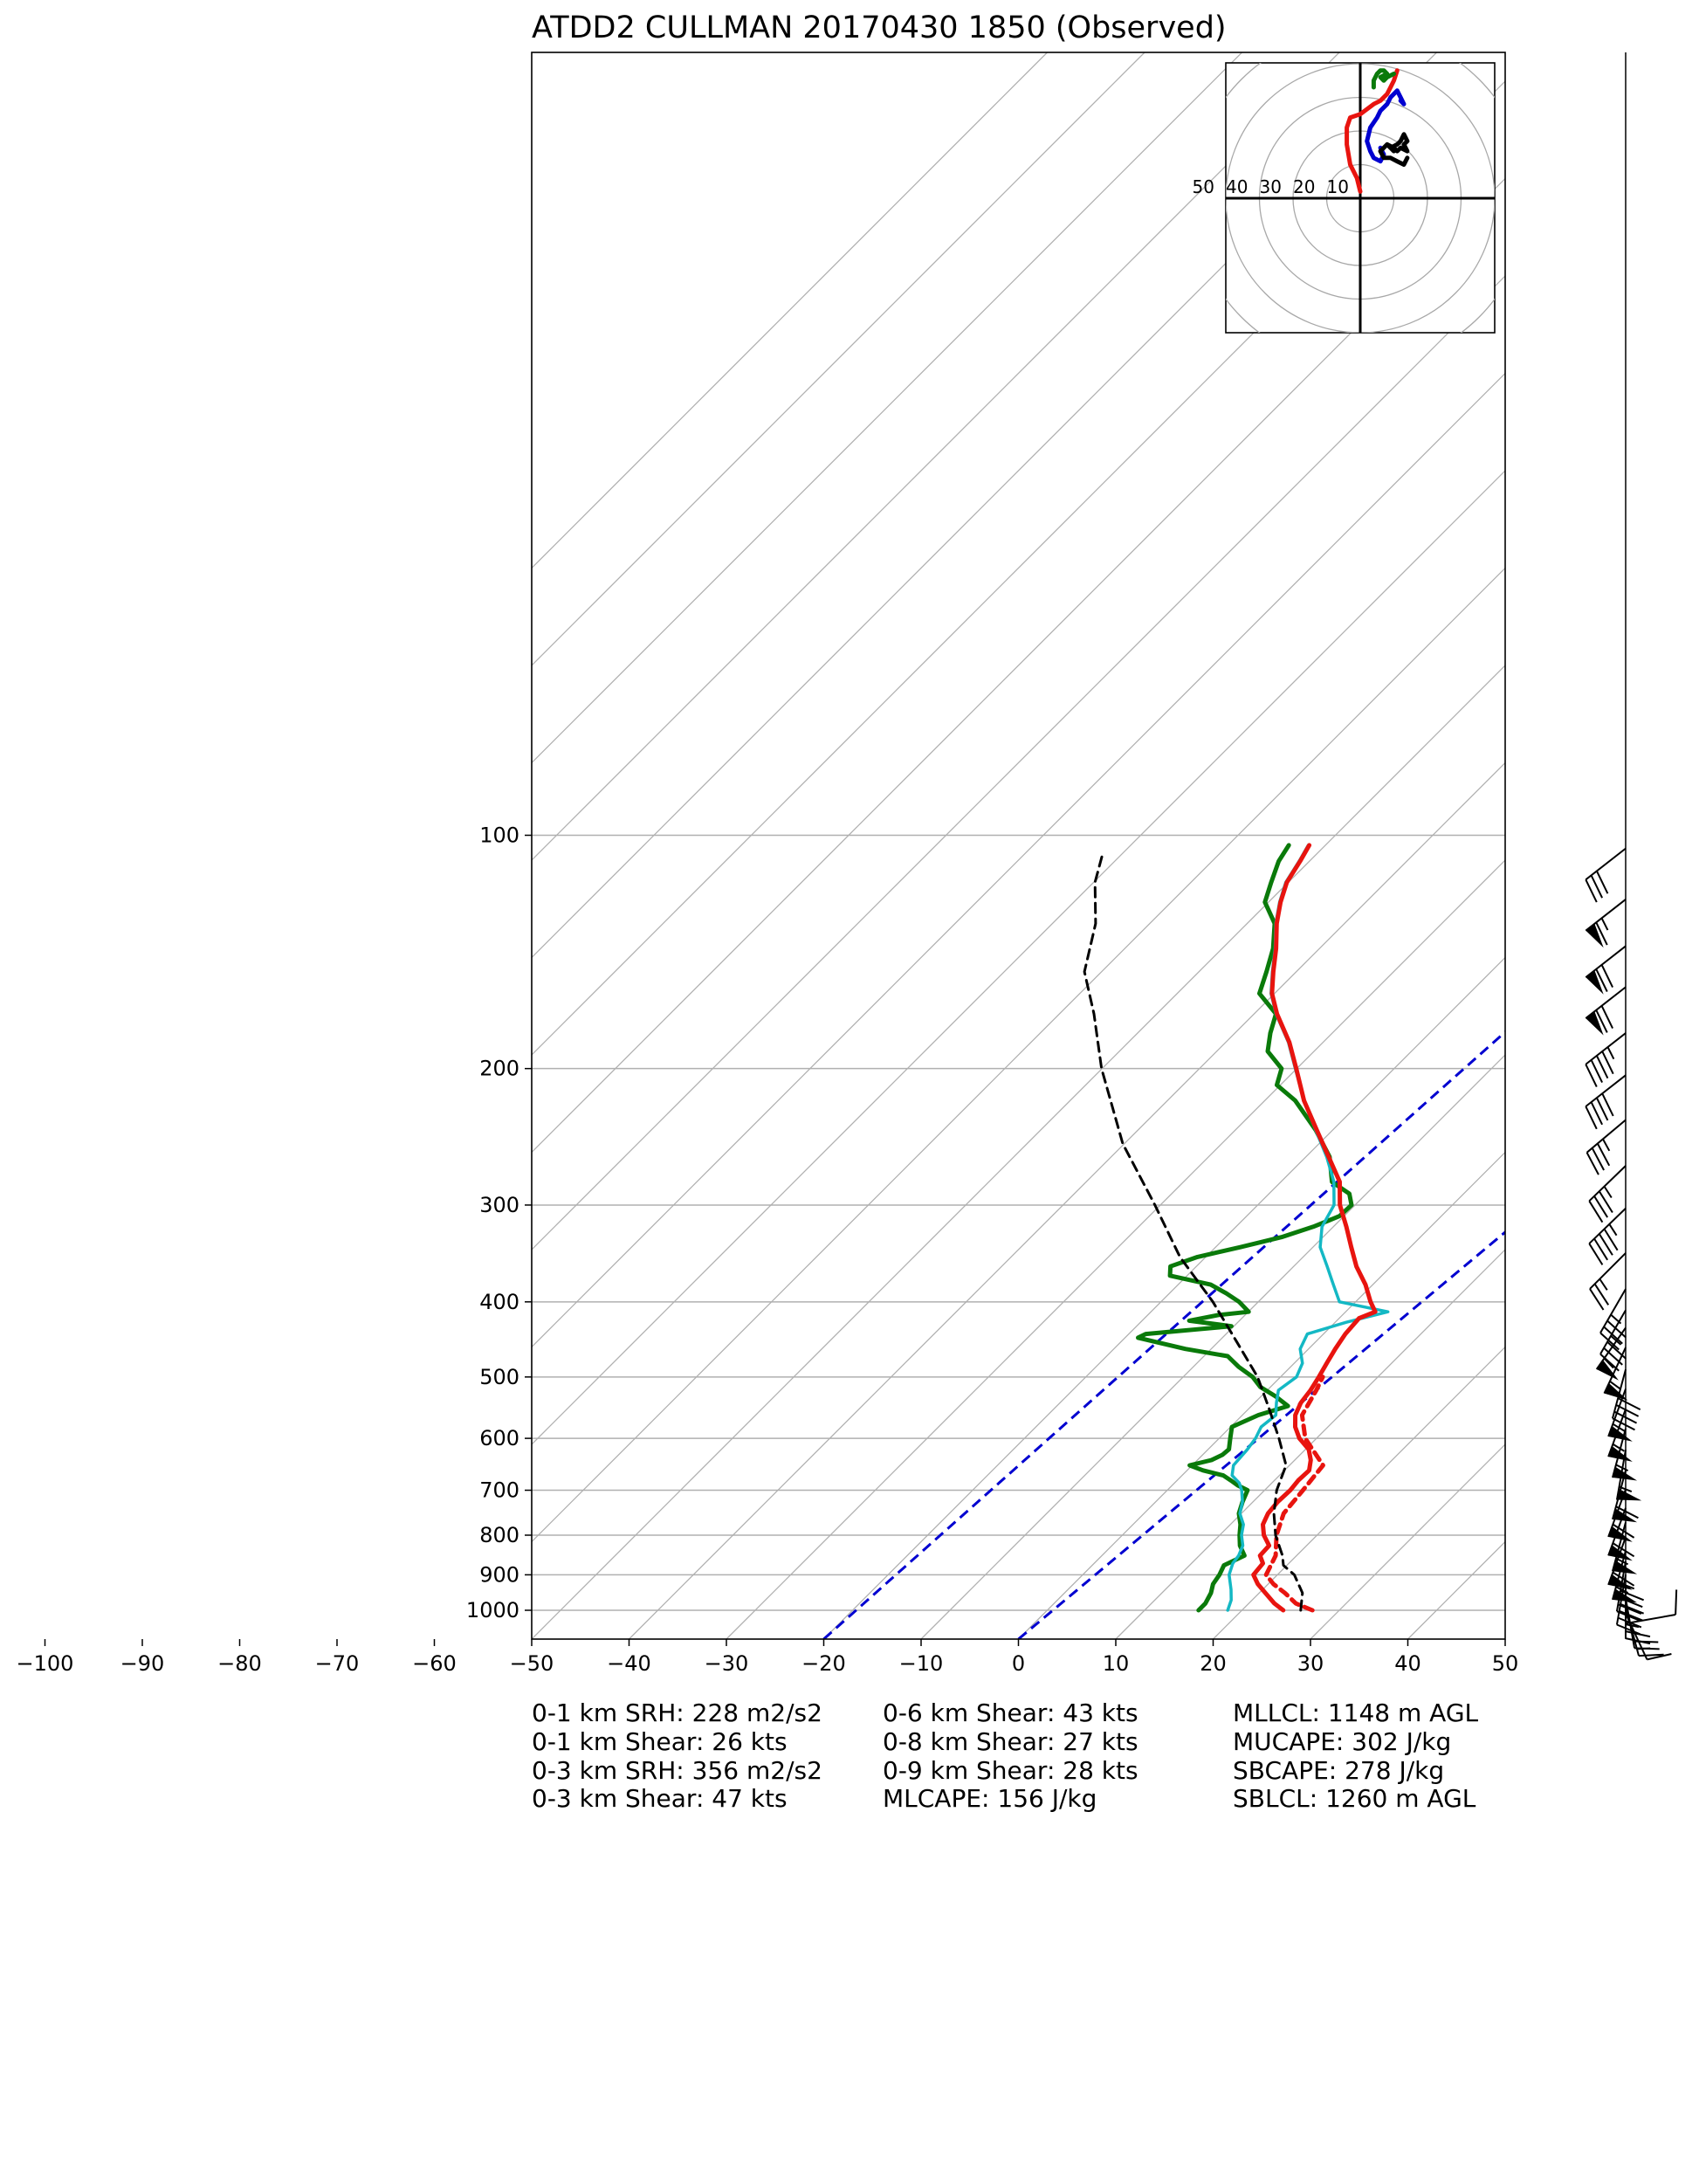 The height and width of the screenshot is (2184, 1699). What do you see at coordinates (499, 1574) in the screenshot?
I see `y-tick-label: 900` at bounding box center [499, 1574].